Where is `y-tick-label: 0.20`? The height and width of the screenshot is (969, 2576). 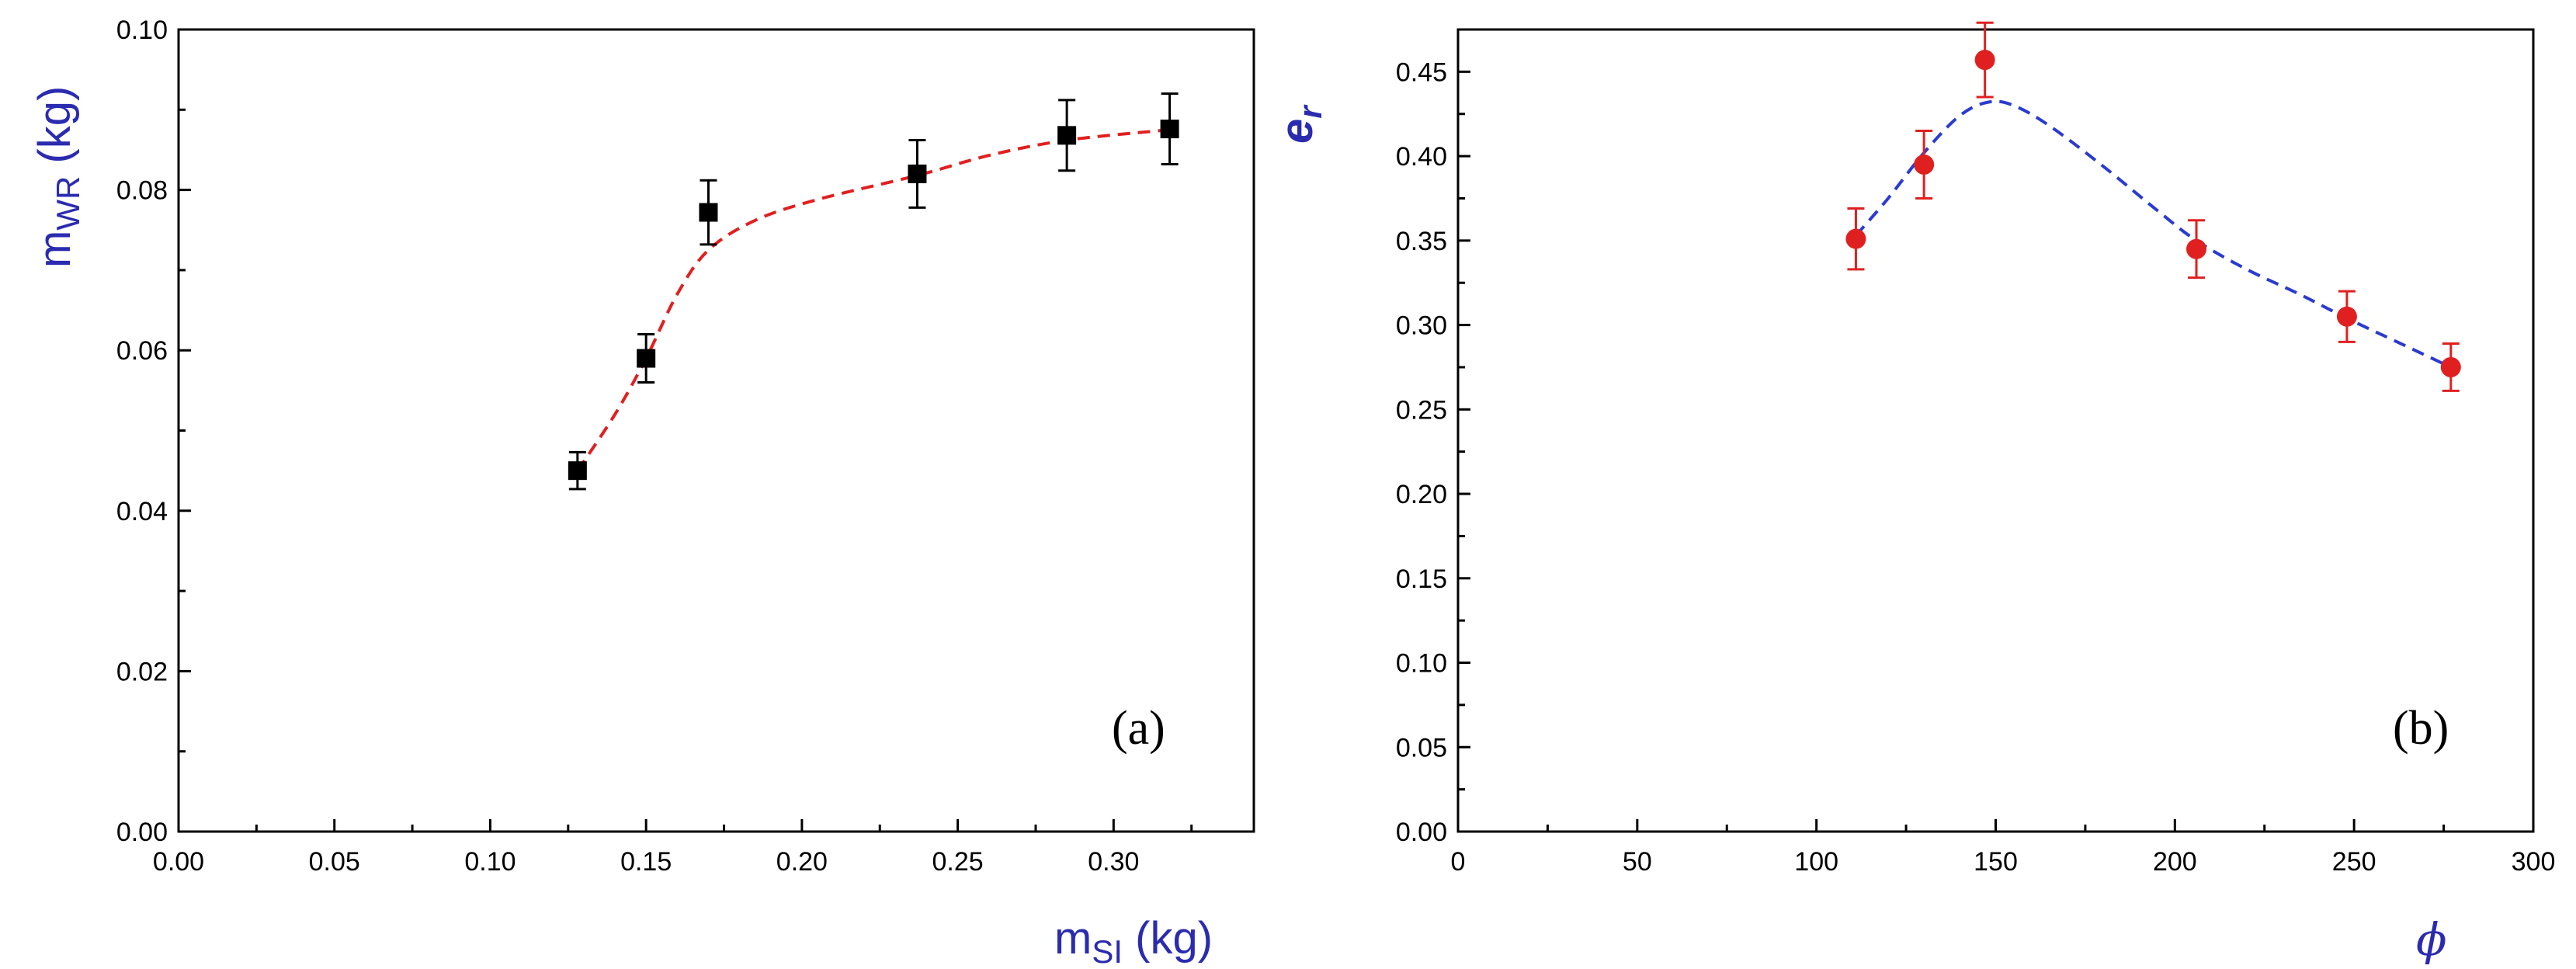
y-tick-label: 0.20 is located at coordinates (1421, 494).